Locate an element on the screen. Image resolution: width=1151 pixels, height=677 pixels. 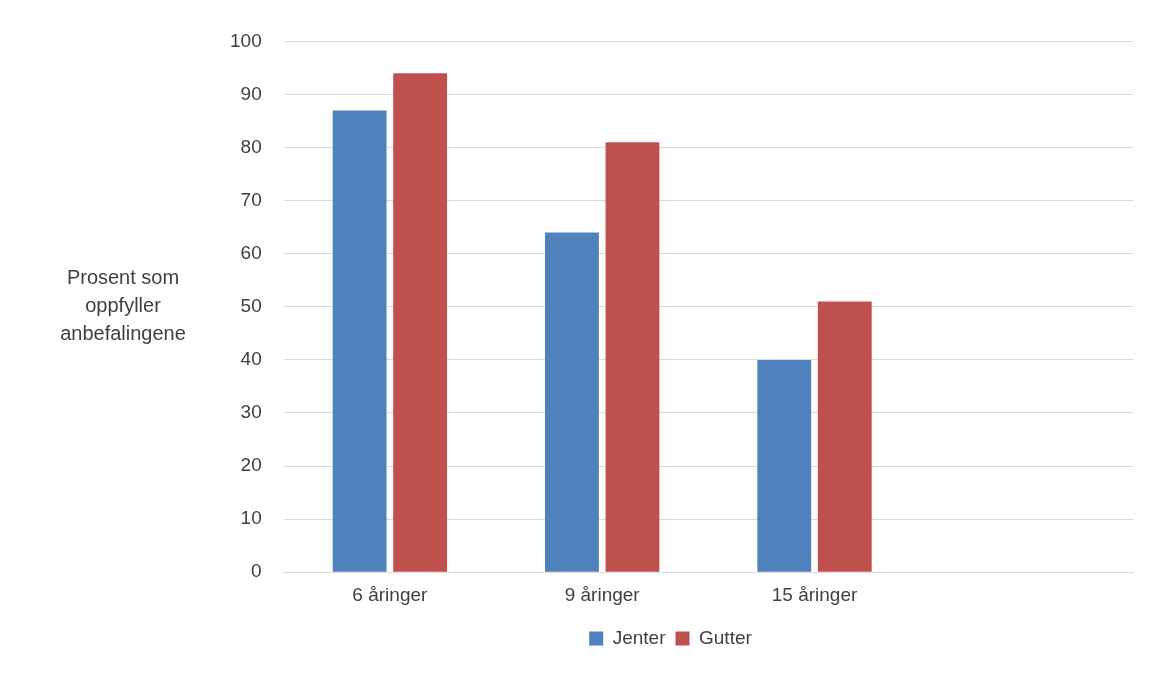
y-tick-label: 100 is located at coordinates (246, 40).